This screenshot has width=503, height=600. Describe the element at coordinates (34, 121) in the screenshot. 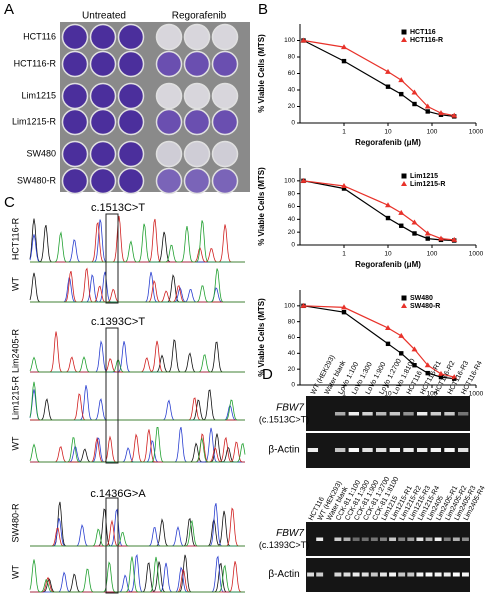

I see `row-label: Lim1215-R` at that location.